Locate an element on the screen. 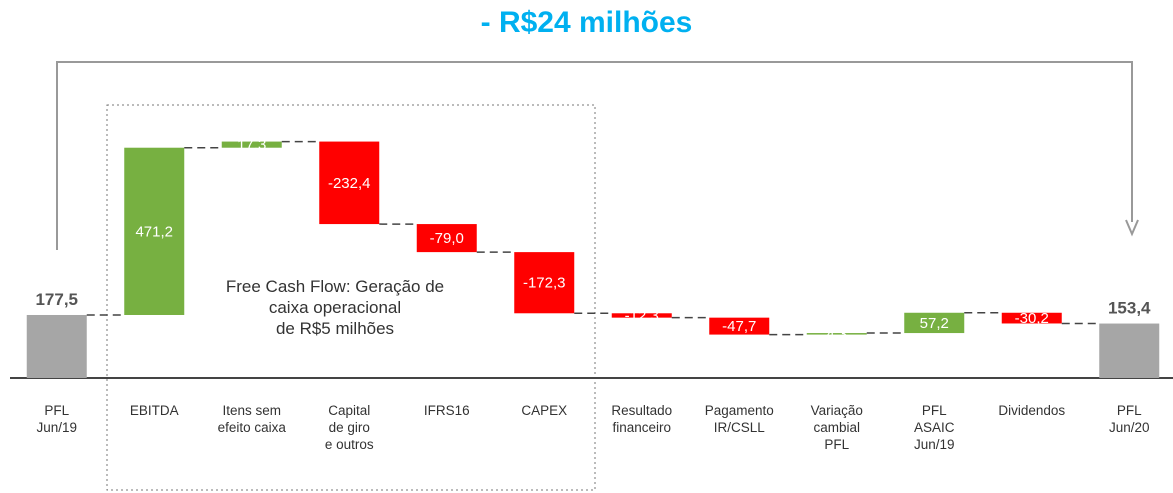 The width and height of the screenshot is (1173, 493). chart-title: - R$24 milhões is located at coordinates (586, 22).